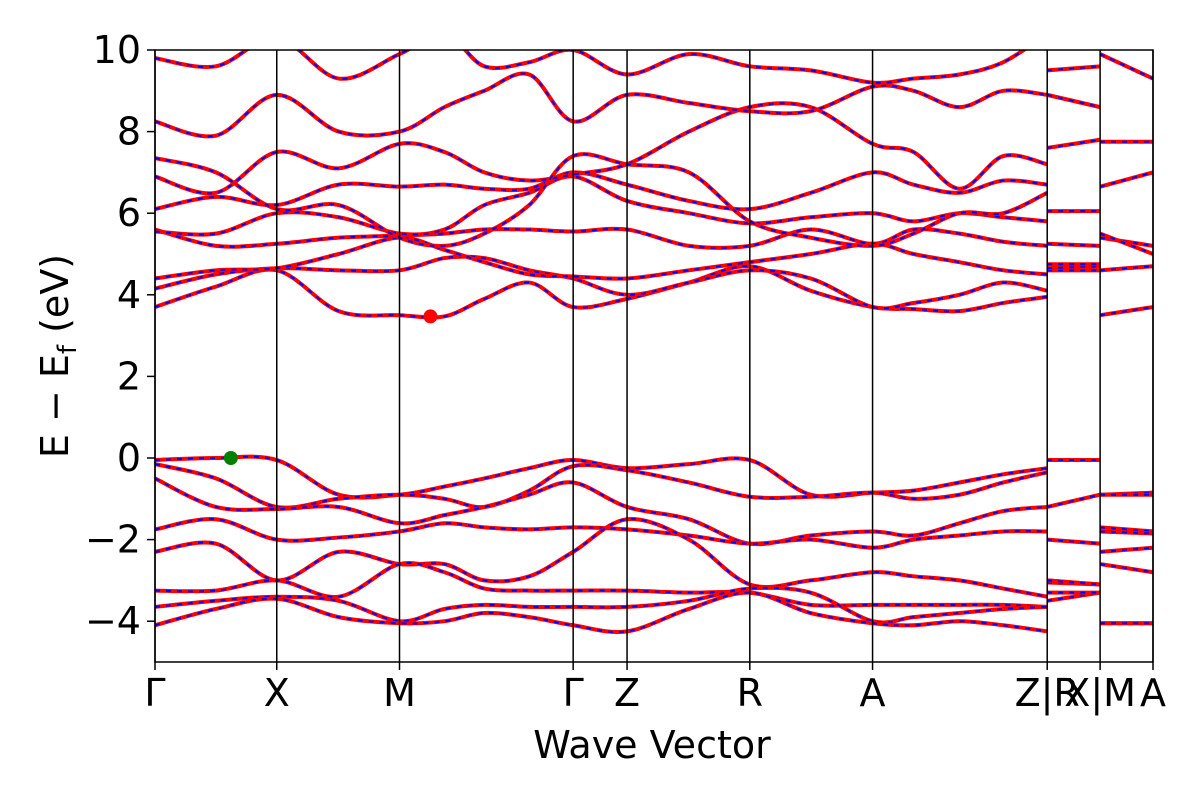 This screenshot has height=804, width=1200. Describe the element at coordinates (129, 213) in the screenshot. I see `y-tick-label: 6` at that location.